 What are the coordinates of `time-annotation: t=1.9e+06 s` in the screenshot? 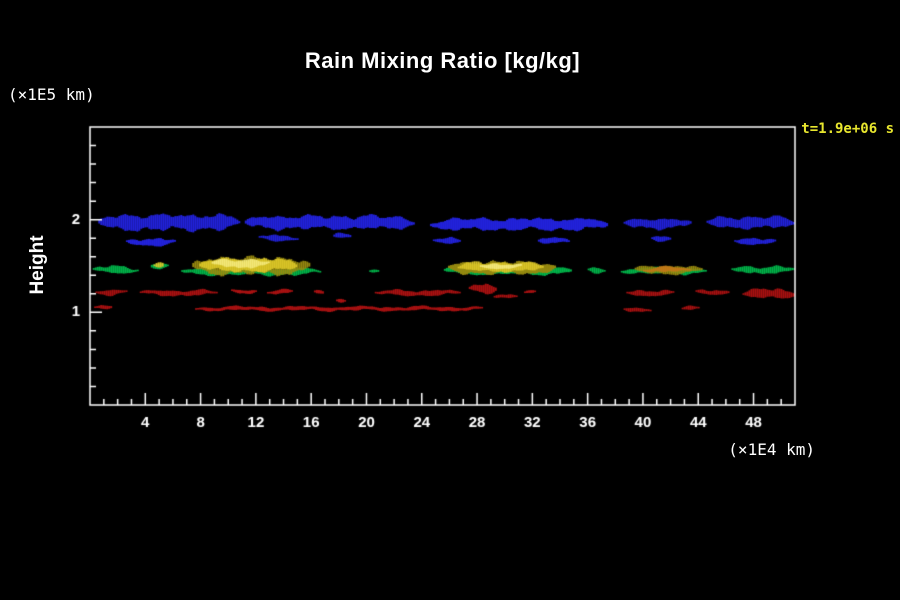 It's located at (847, 129).